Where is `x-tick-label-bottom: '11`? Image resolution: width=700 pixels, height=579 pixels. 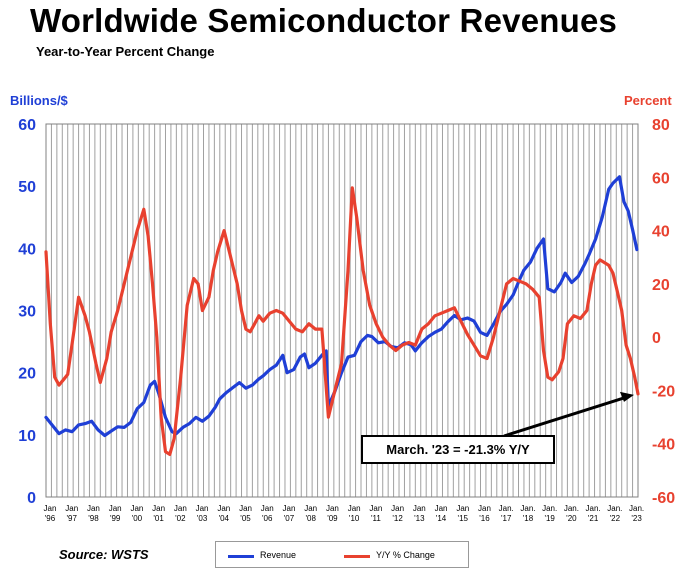 x-tick-label-bottom: '11 is located at coordinates (376, 518).